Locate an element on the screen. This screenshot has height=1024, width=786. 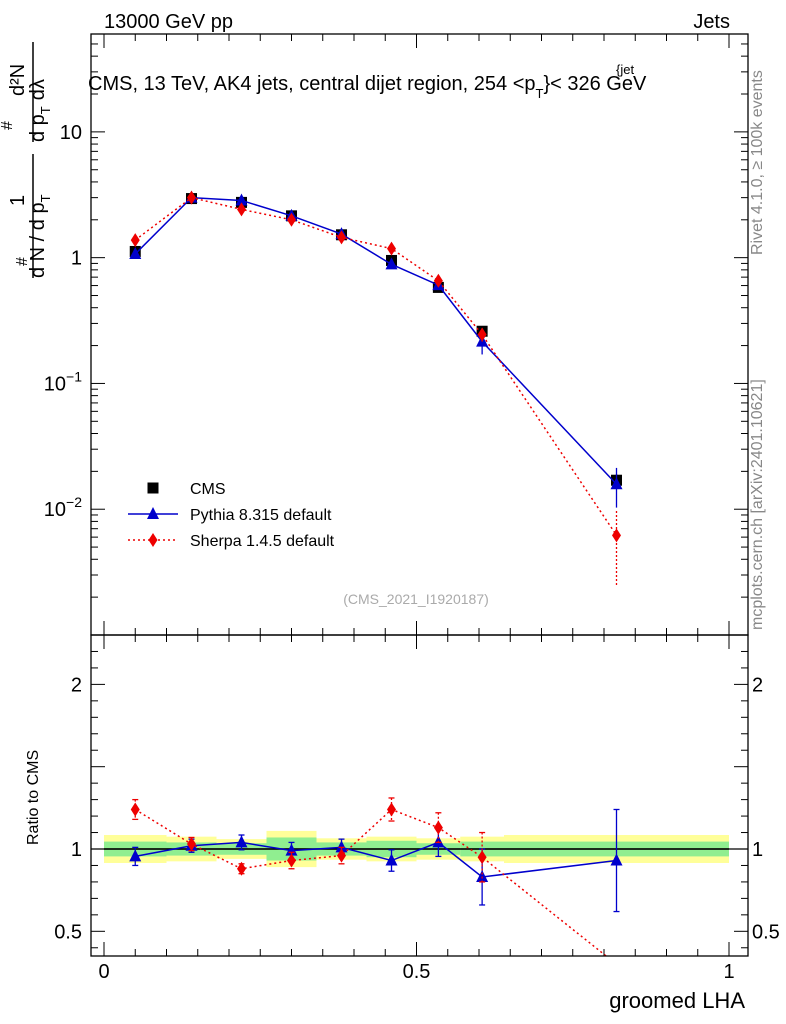
ylabel-hash2: # is located at coordinates (8, 125).